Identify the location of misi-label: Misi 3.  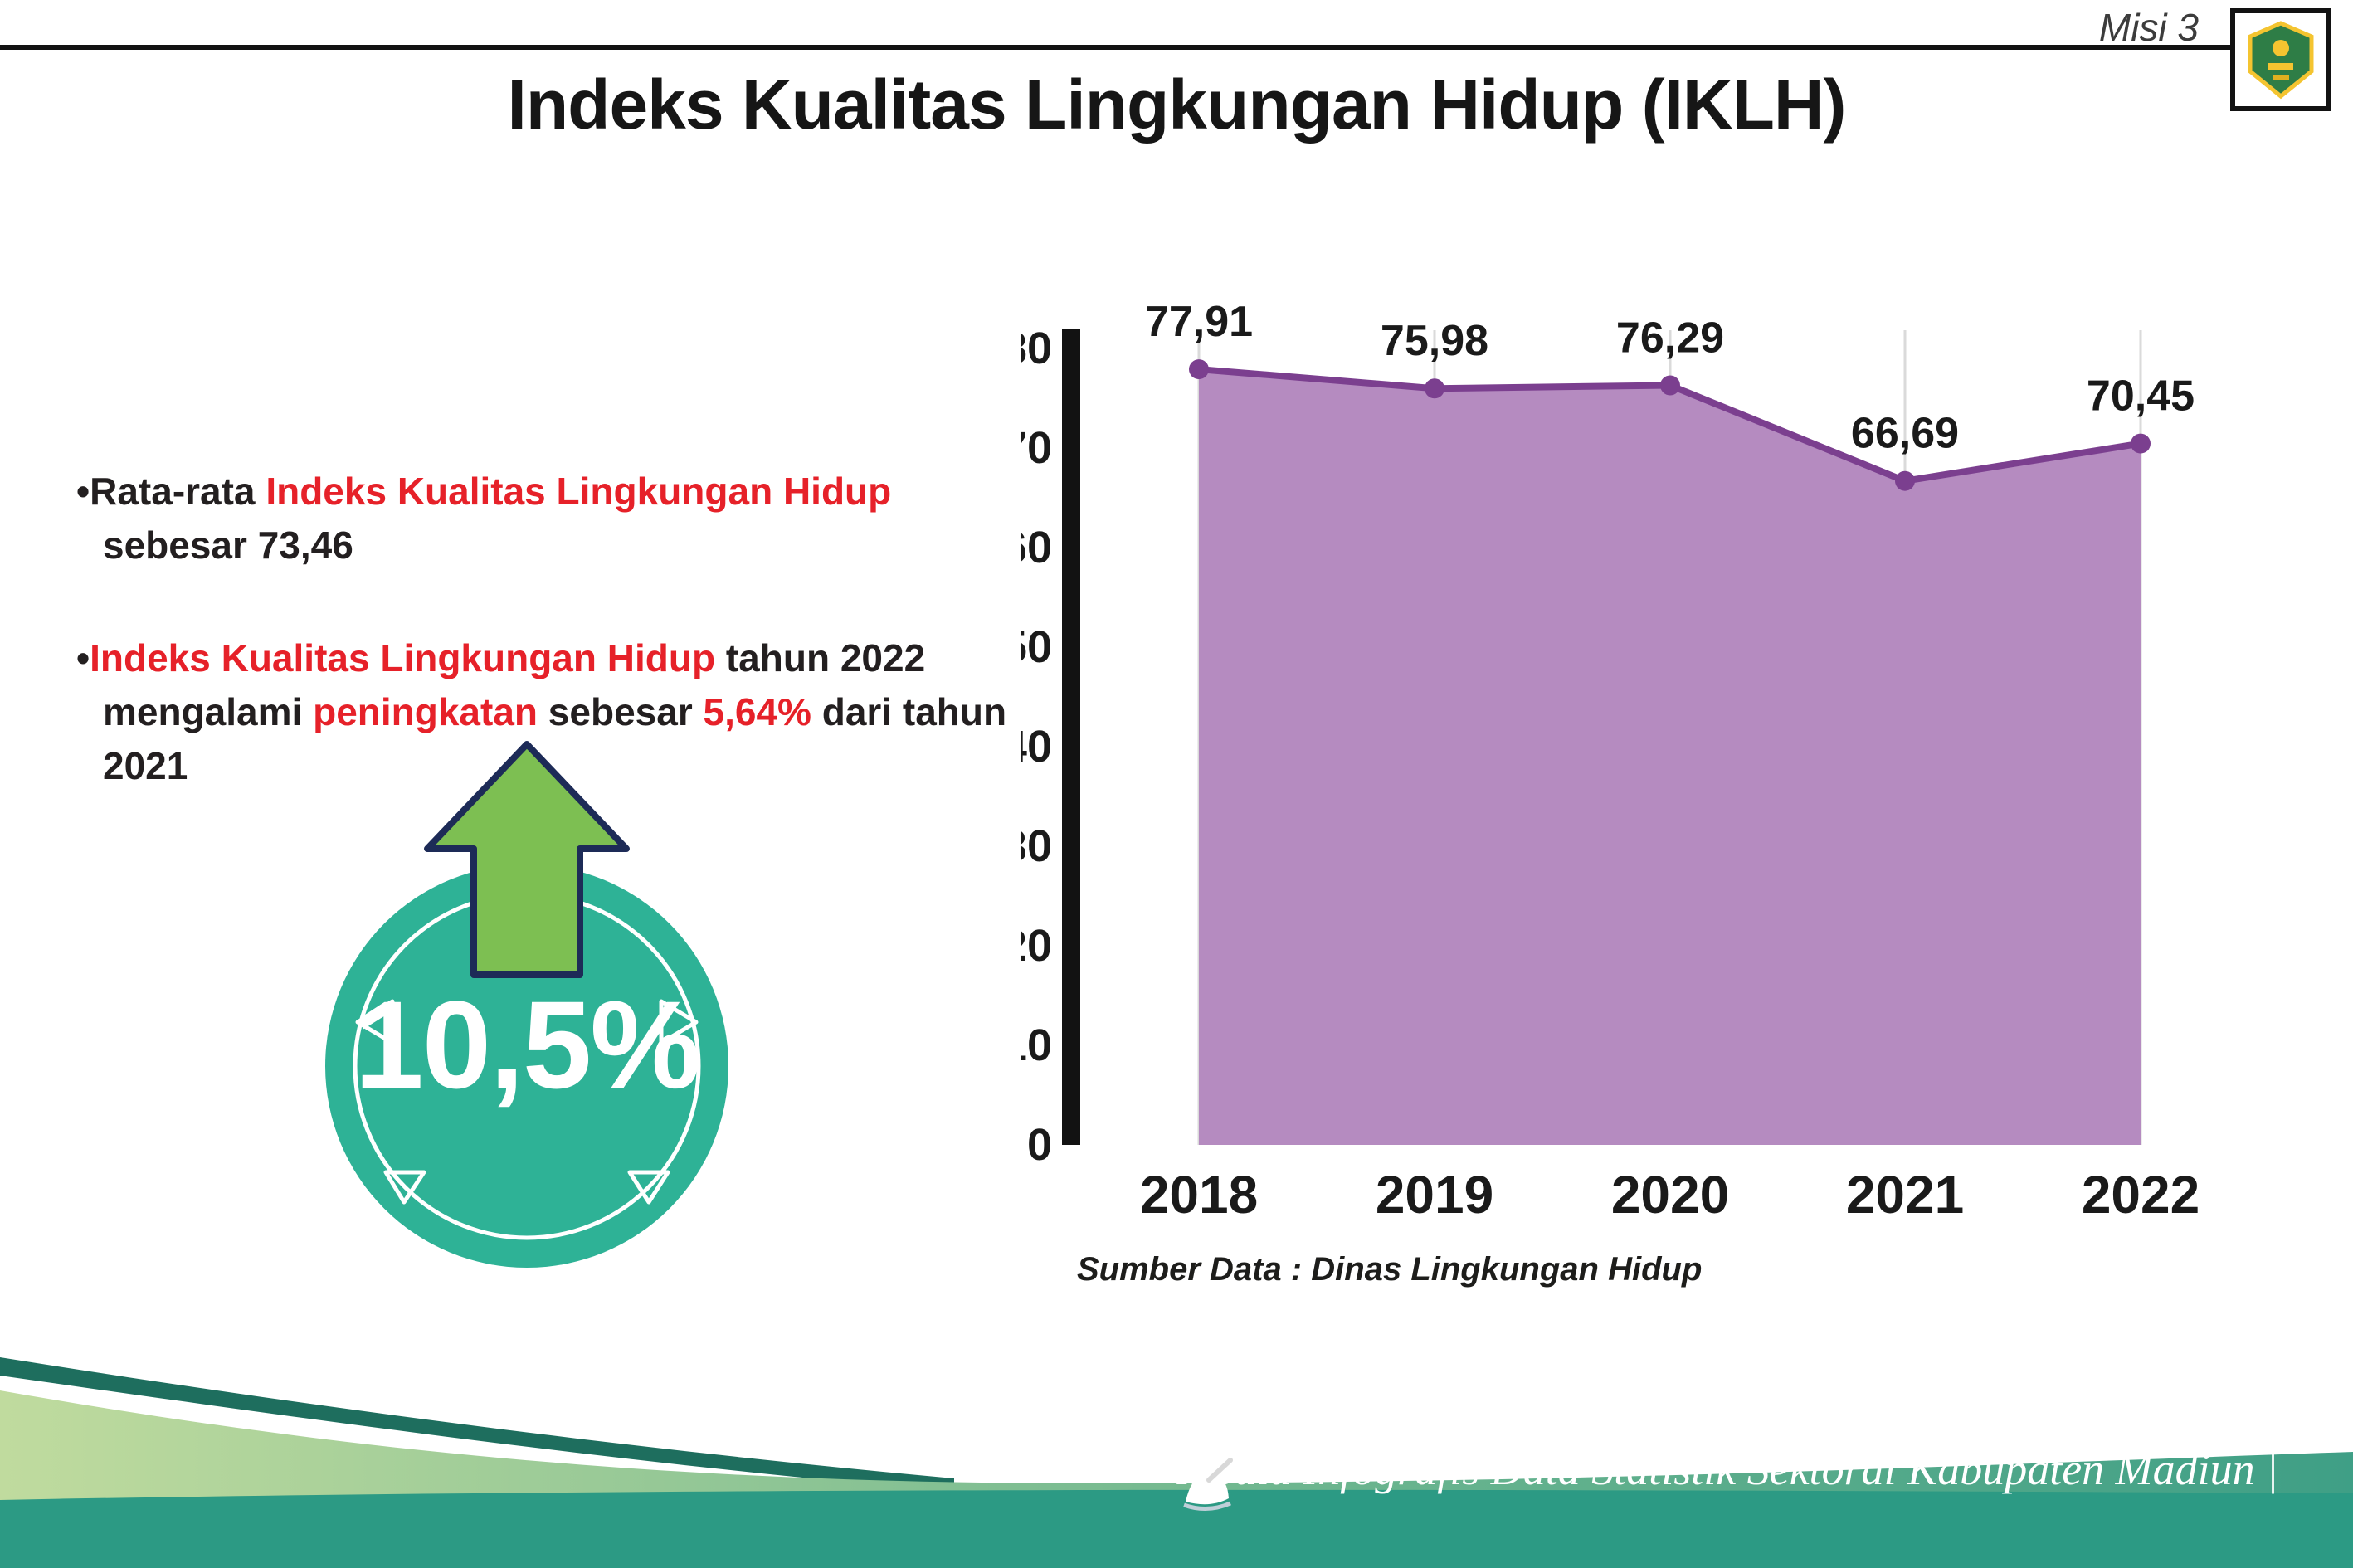
(2148, 27).